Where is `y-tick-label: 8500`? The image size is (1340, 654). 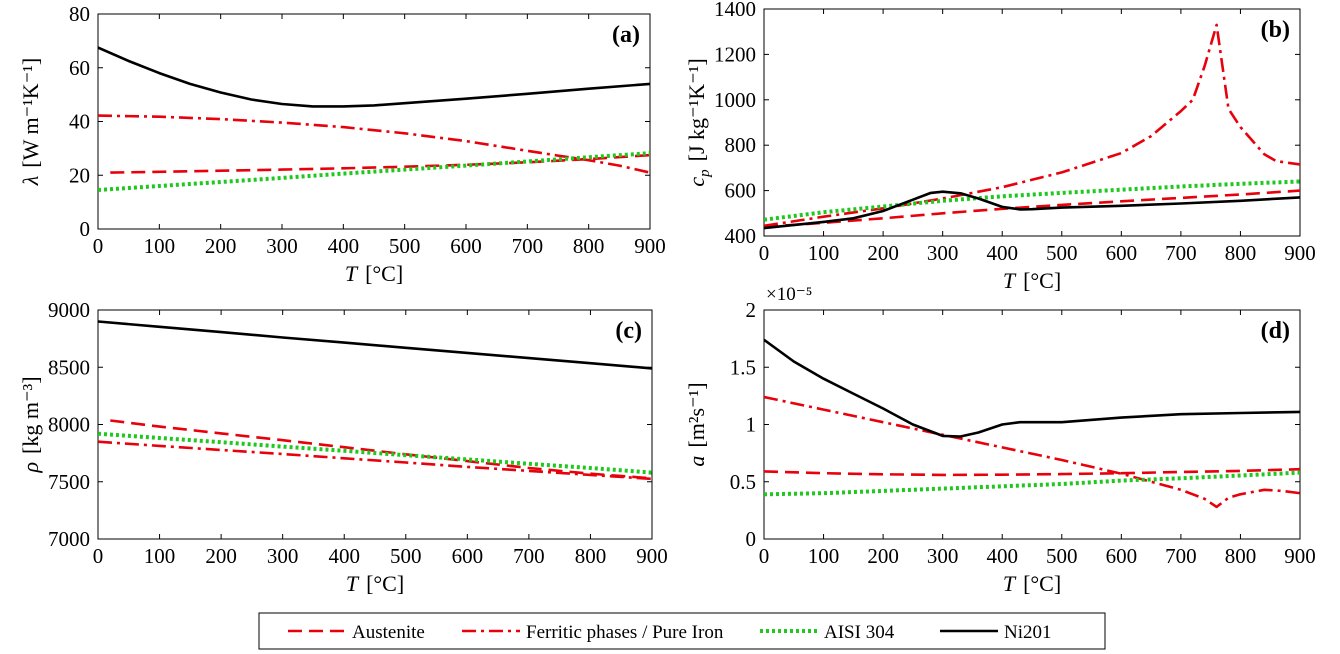
y-tick-label: 8500 is located at coordinates (69, 367).